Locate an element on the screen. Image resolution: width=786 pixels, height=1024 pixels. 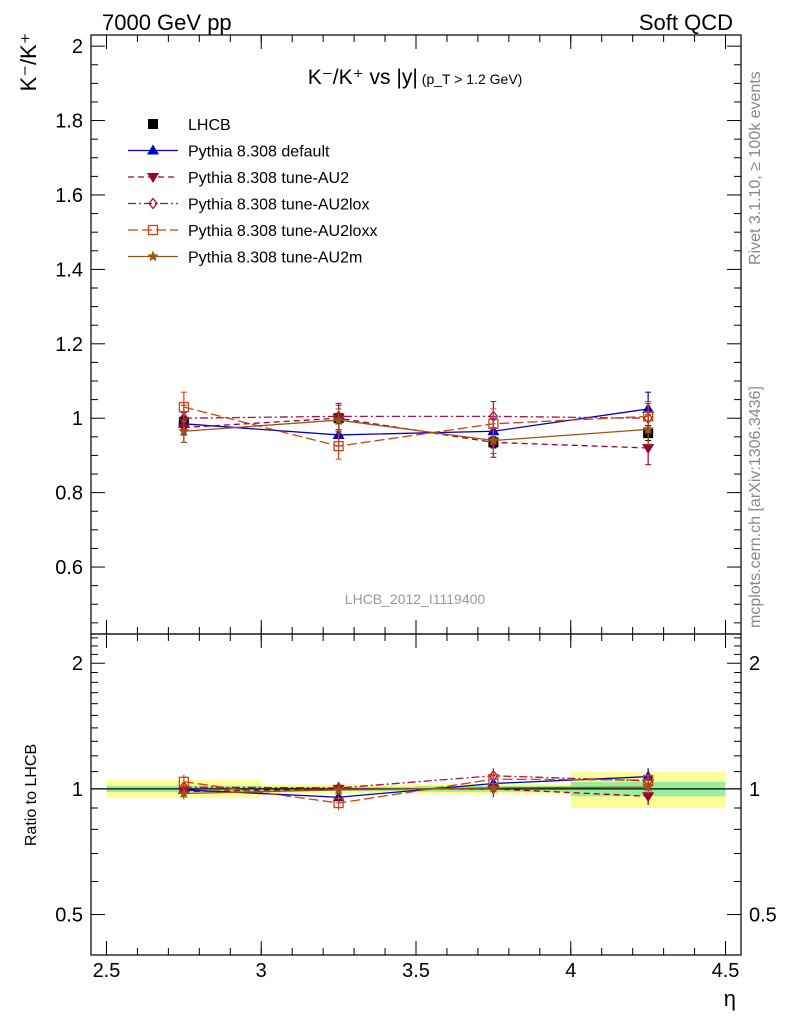
series-pythia-8-308-default is located at coordinates (416, 419).